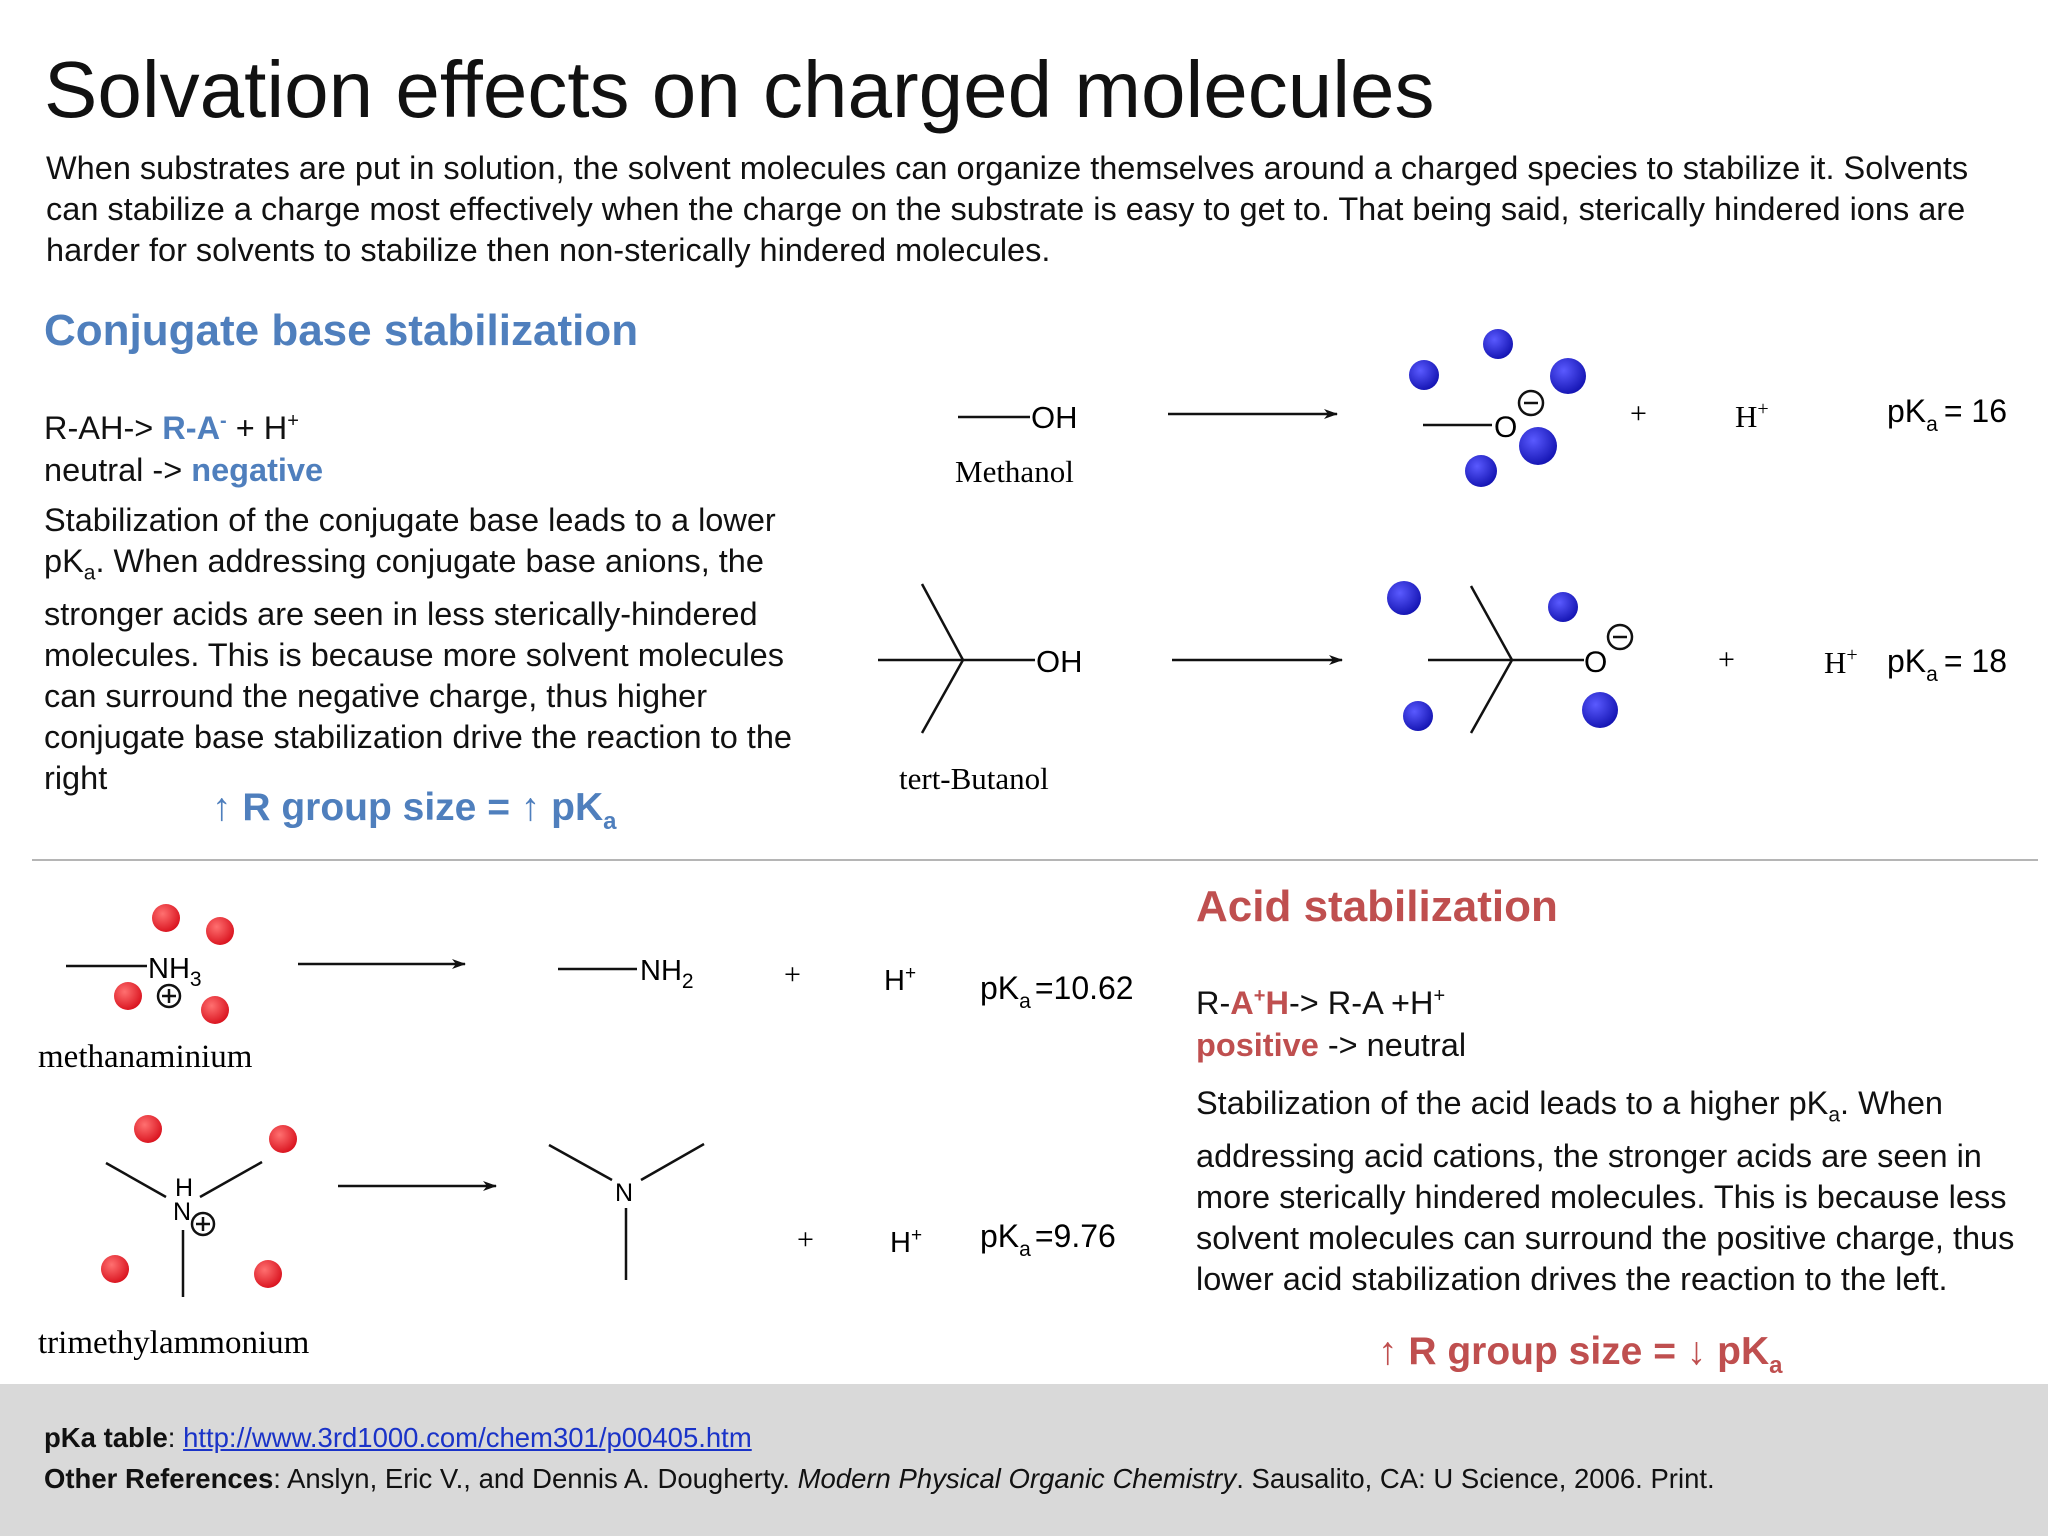  I want to click on methanol-proton: H+, so click(1752, 416).